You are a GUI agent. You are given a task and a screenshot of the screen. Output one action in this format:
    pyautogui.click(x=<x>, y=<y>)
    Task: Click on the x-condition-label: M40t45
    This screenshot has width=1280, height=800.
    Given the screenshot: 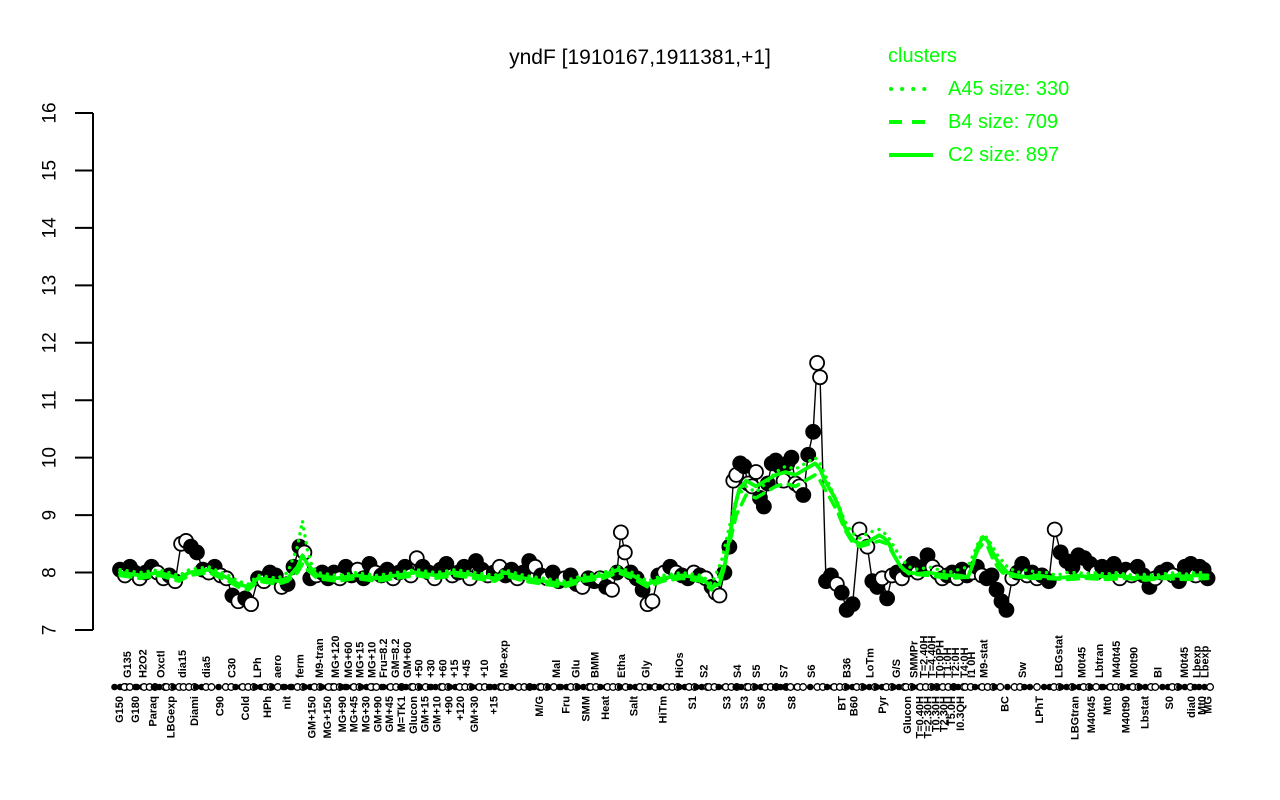 What is the action you would take?
    pyautogui.click(x=1117, y=659)
    